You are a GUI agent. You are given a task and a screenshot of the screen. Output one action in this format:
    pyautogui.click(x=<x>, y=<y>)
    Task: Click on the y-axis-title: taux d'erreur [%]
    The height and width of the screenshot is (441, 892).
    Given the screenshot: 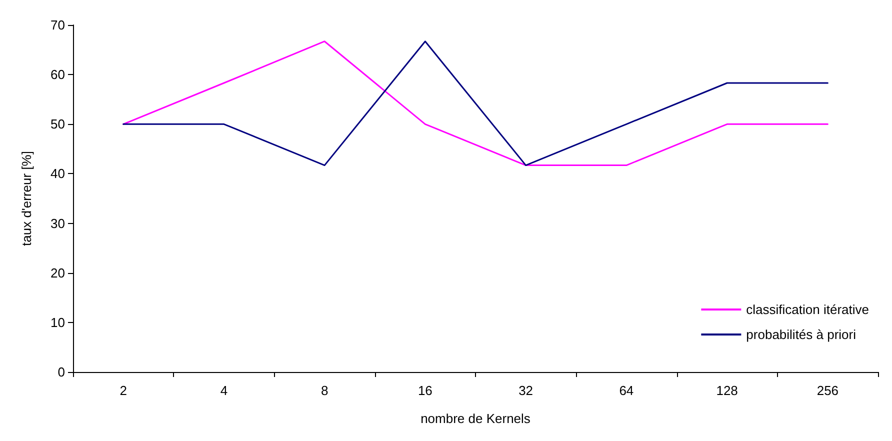 What is the action you would take?
    pyautogui.click(x=26, y=198)
    